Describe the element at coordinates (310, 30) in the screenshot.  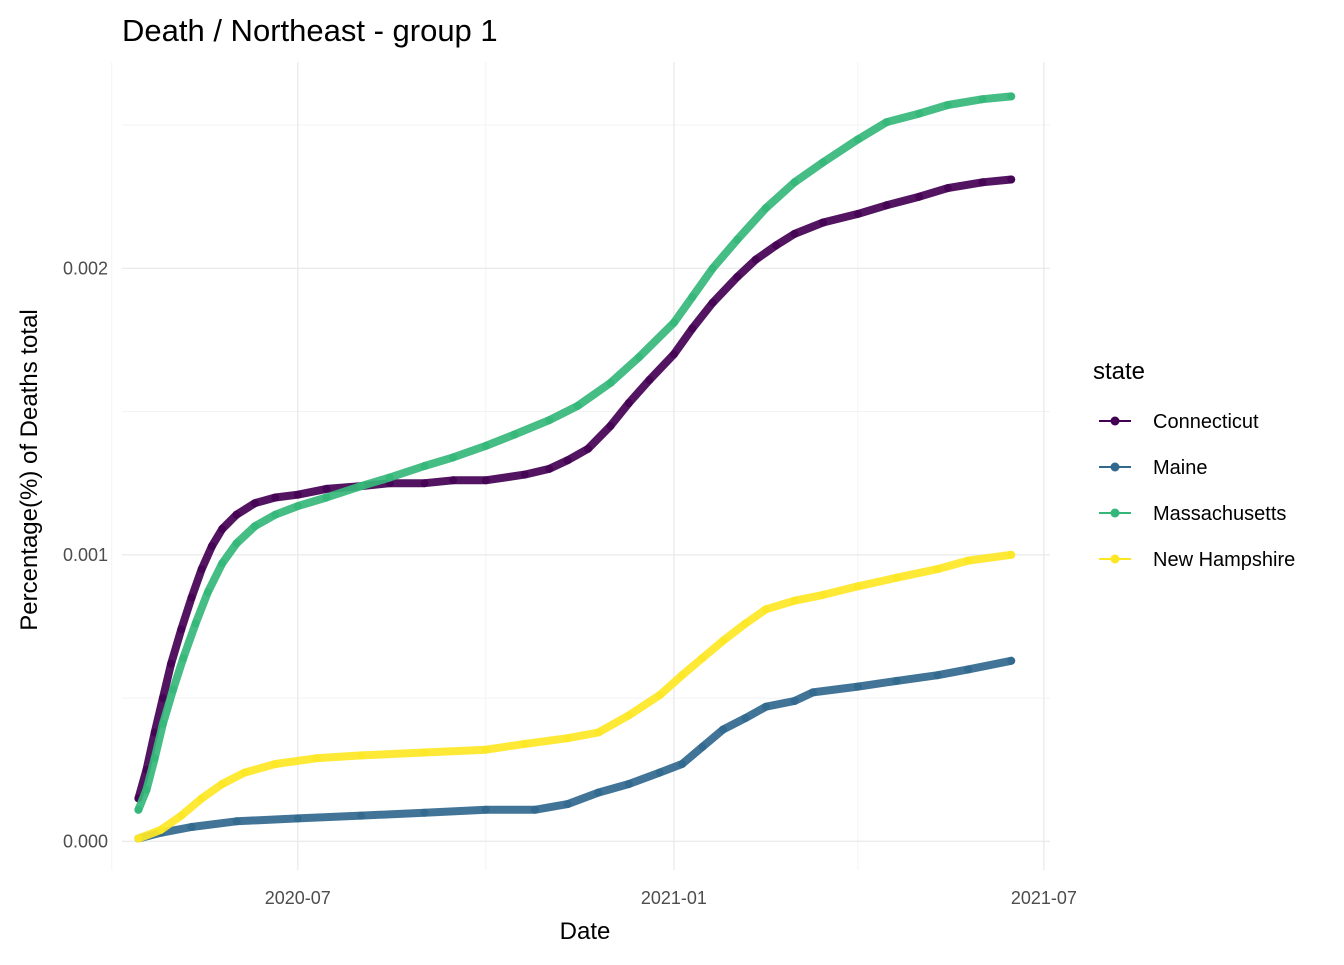
I see `chart-title: Death / Northeast - group 1` at that location.